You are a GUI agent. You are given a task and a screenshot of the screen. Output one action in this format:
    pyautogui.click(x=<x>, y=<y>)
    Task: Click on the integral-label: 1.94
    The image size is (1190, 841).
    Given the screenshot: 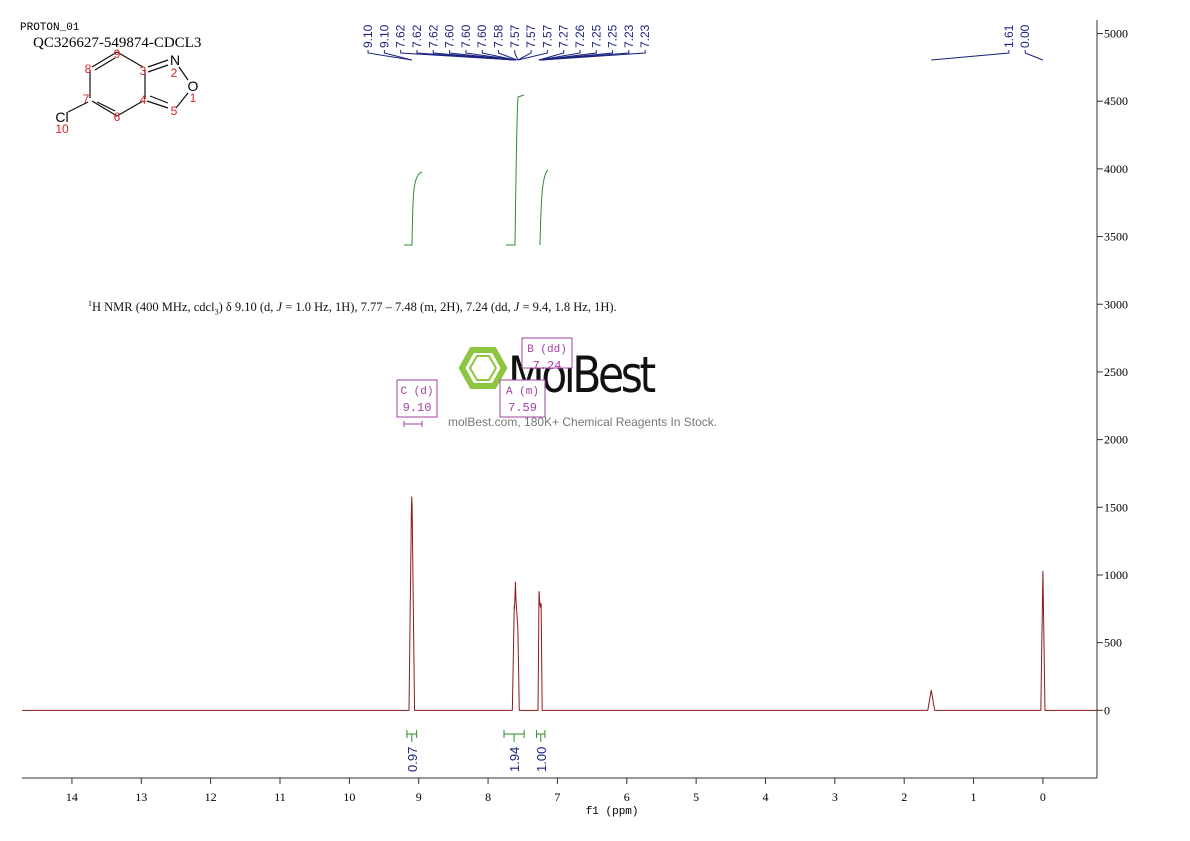 What is the action you would take?
    pyautogui.click(x=514, y=759)
    